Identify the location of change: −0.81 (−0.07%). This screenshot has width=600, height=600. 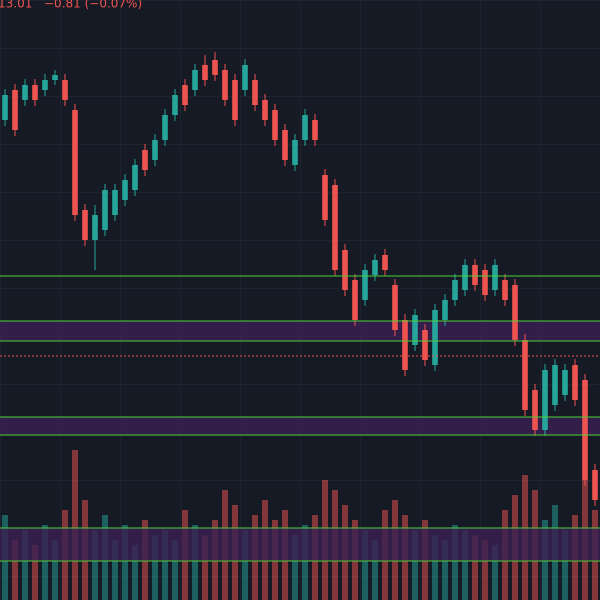
(93, 5).